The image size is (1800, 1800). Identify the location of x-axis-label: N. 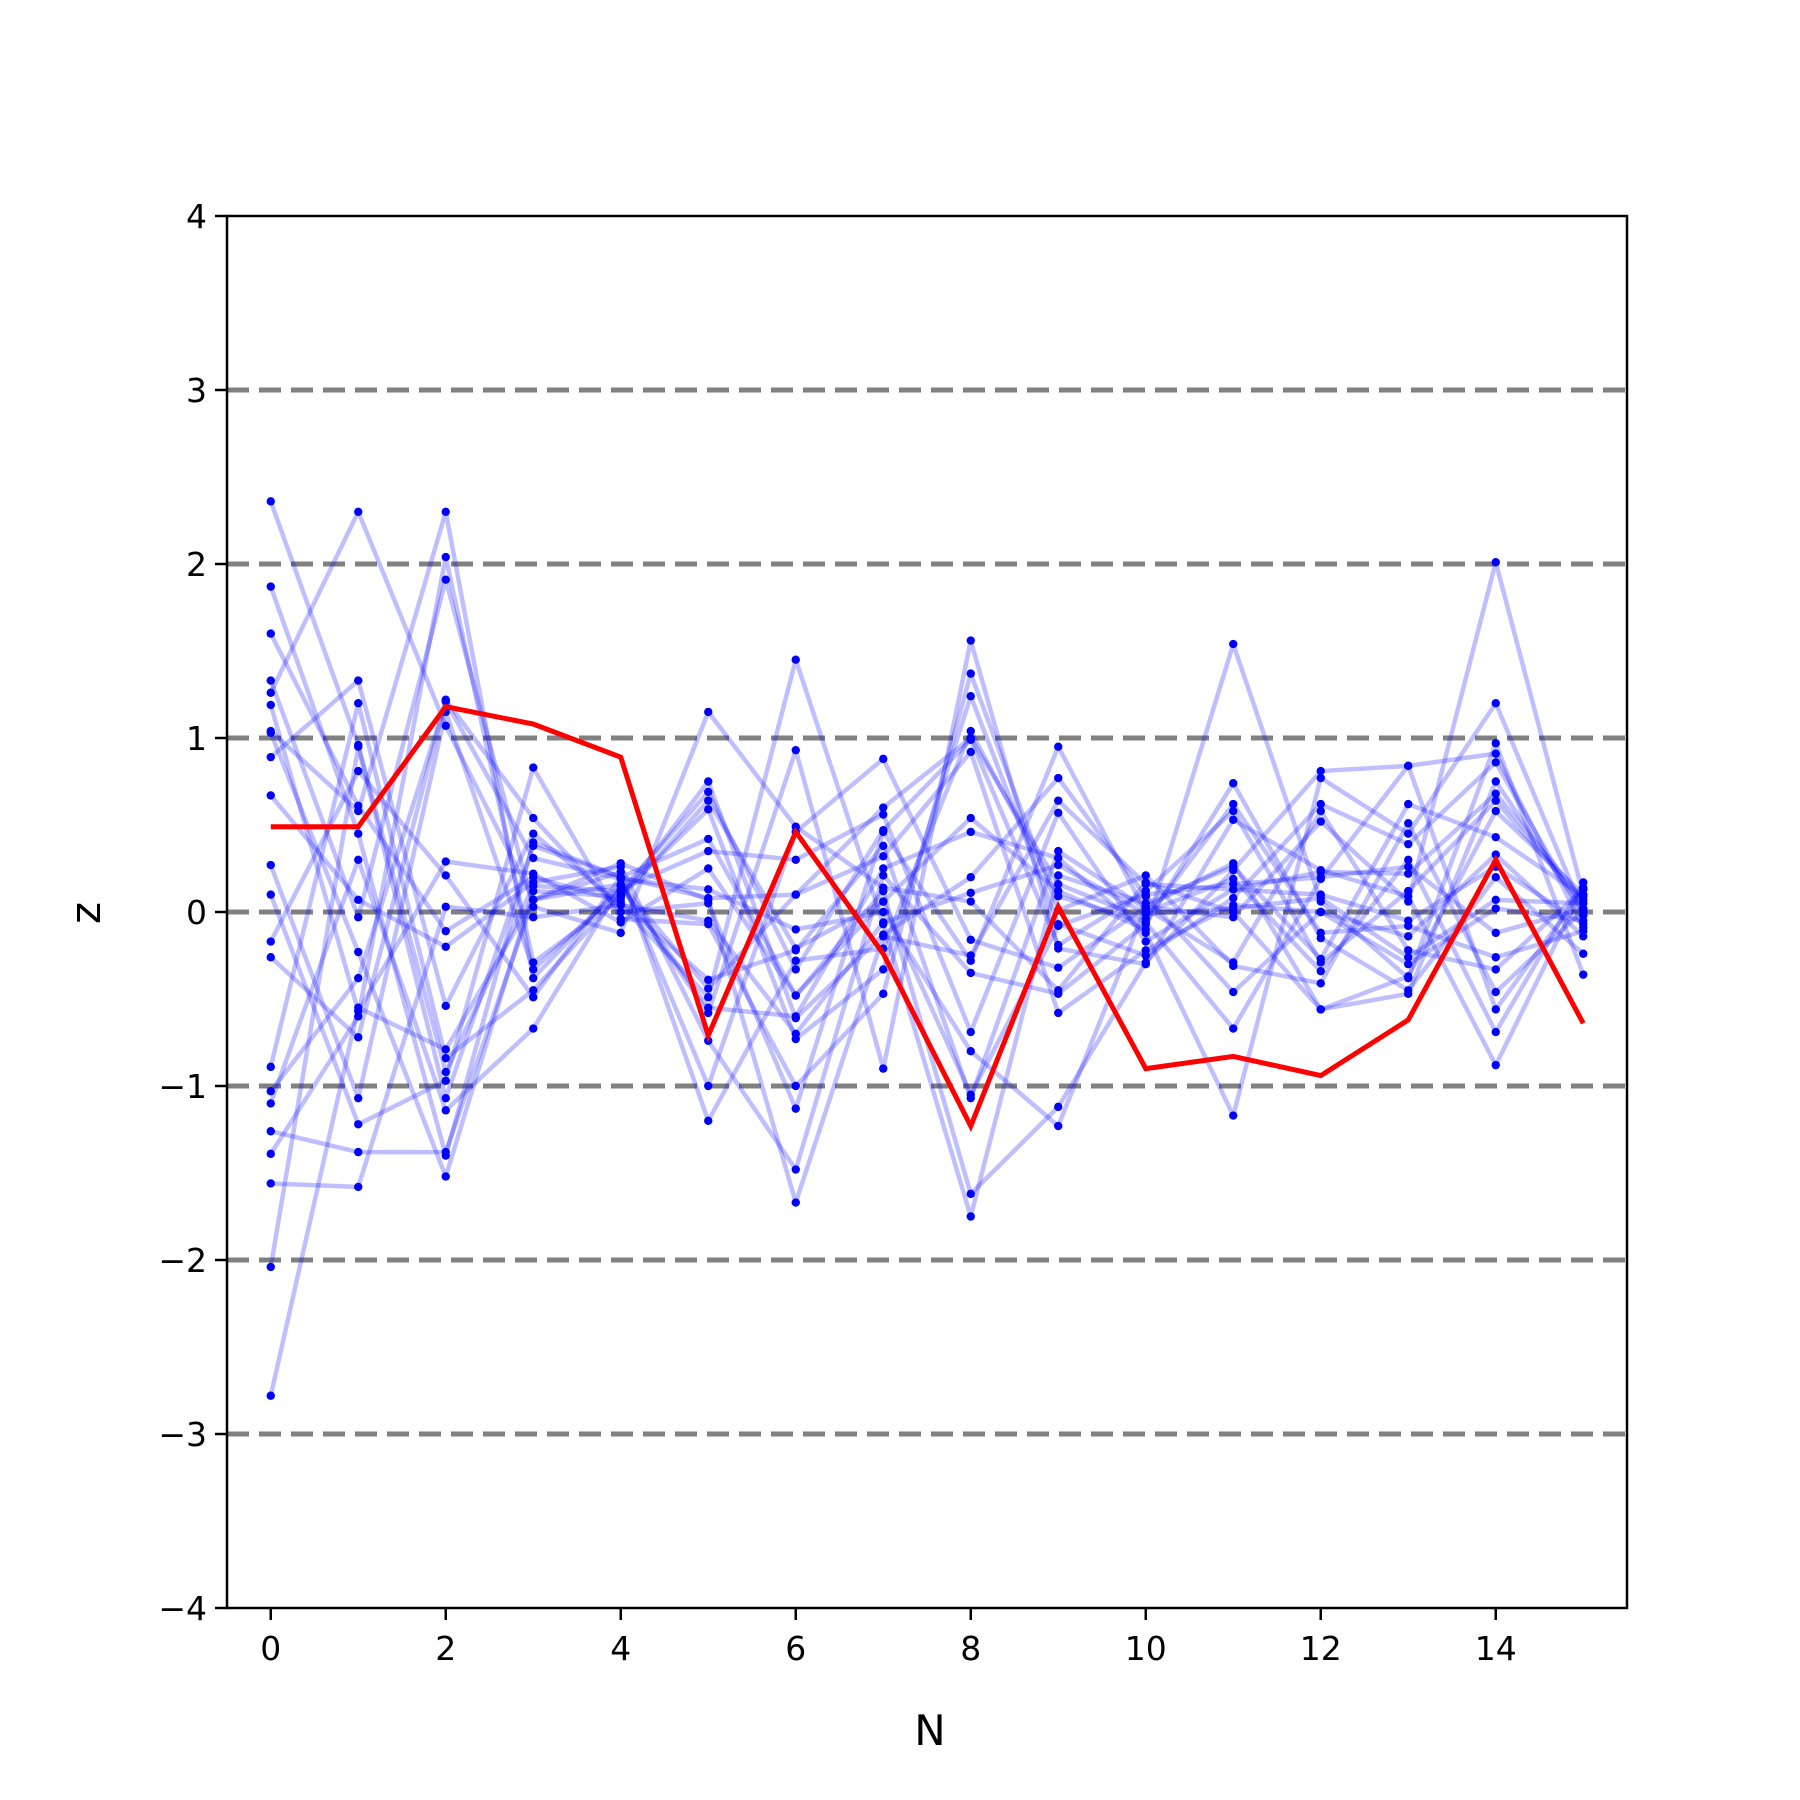
(929, 1730).